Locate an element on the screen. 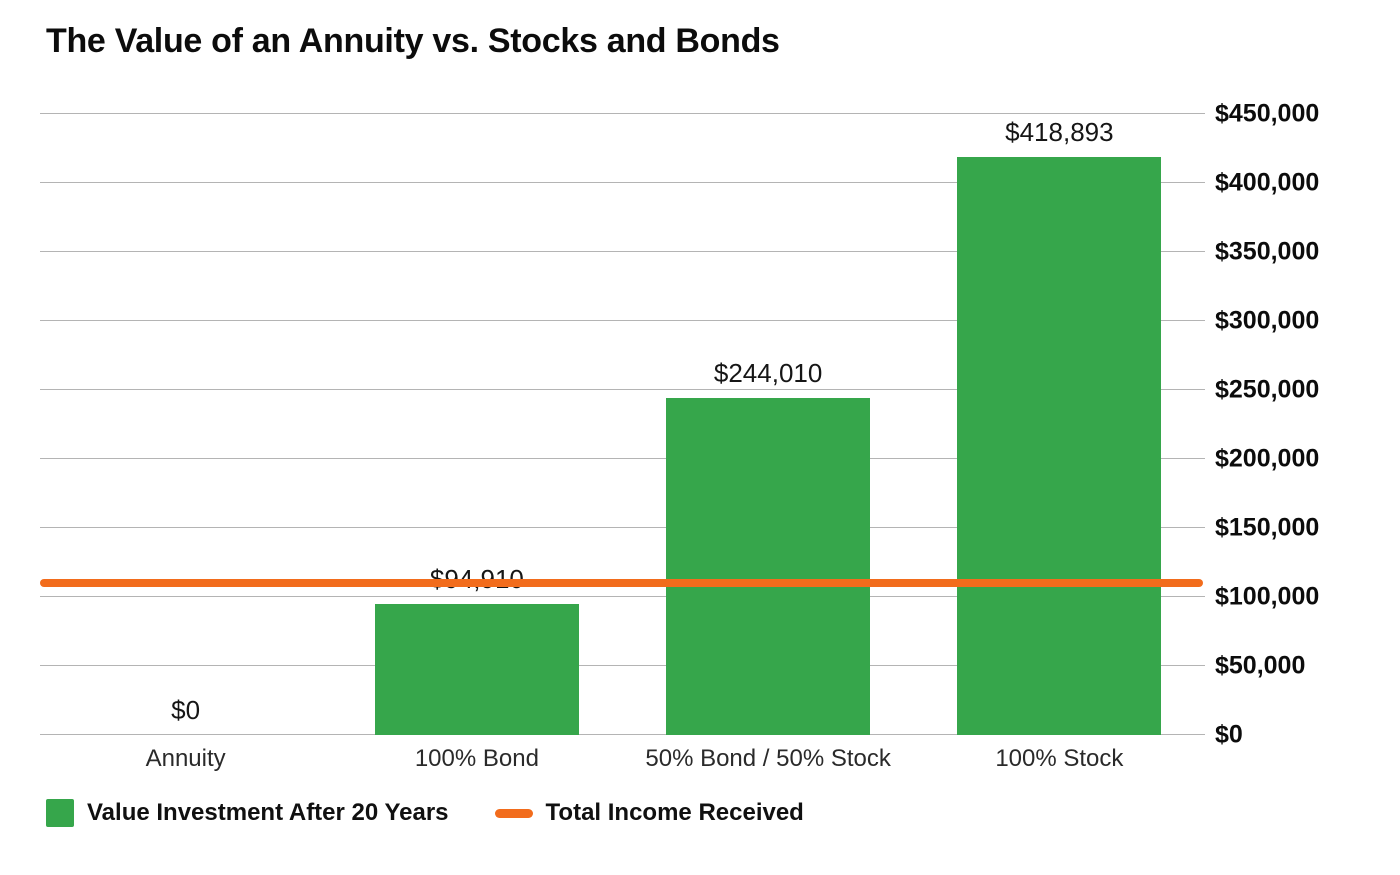 The height and width of the screenshot is (875, 1400). legend-bar-series-label: Value Investment After 20 Years is located at coordinates (268, 812).